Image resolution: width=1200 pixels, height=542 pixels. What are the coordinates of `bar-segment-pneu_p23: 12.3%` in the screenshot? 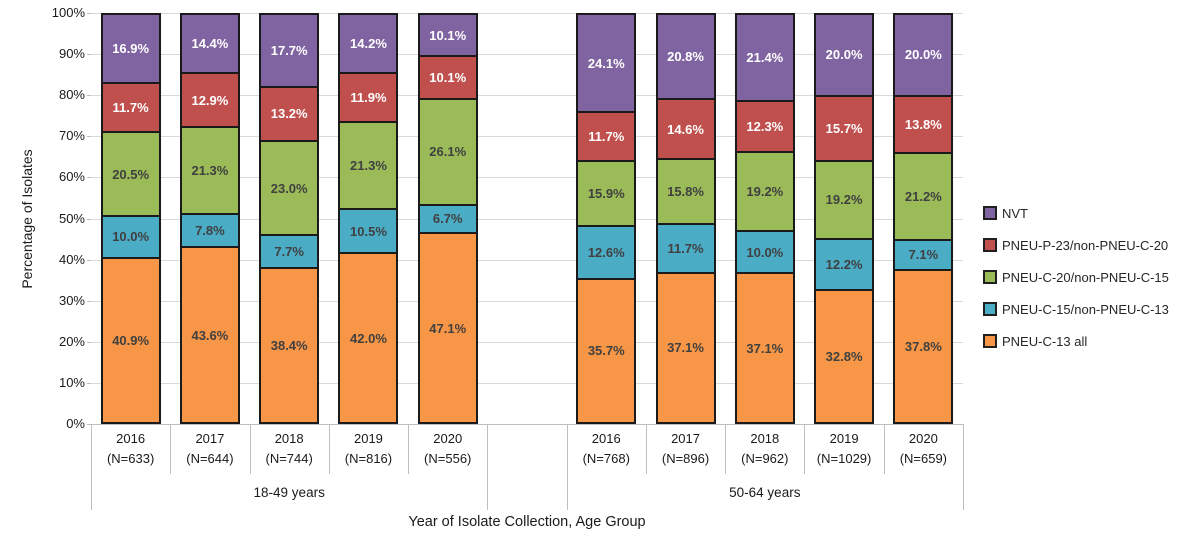 It's located at (764, 128).